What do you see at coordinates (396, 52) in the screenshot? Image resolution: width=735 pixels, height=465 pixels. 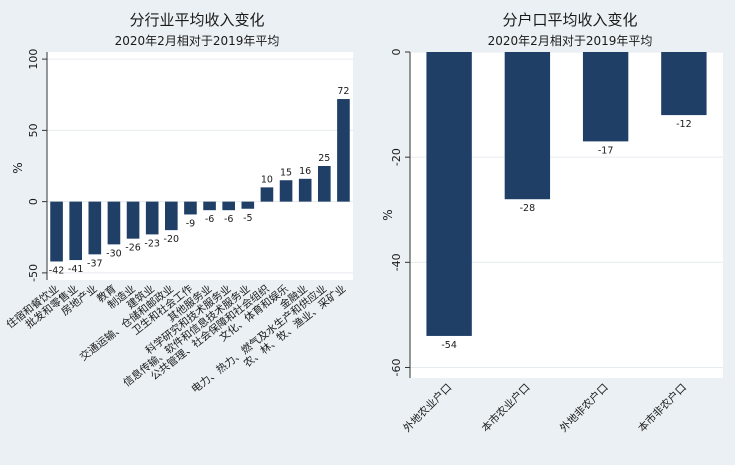 I see `hukou-y-tick-label: 0` at bounding box center [396, 52].